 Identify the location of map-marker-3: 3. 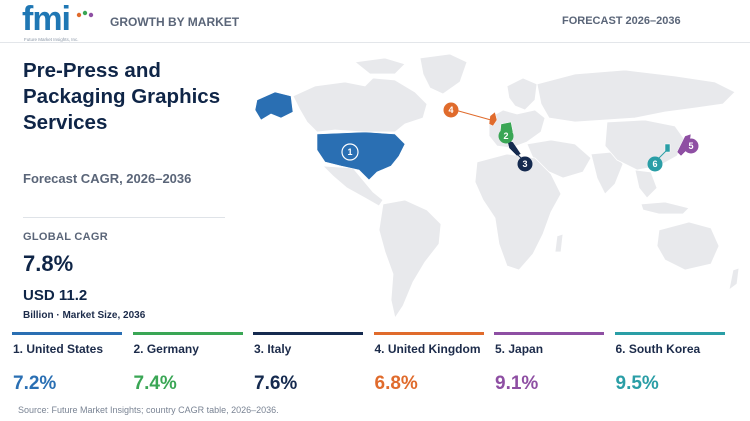
(525, 164).